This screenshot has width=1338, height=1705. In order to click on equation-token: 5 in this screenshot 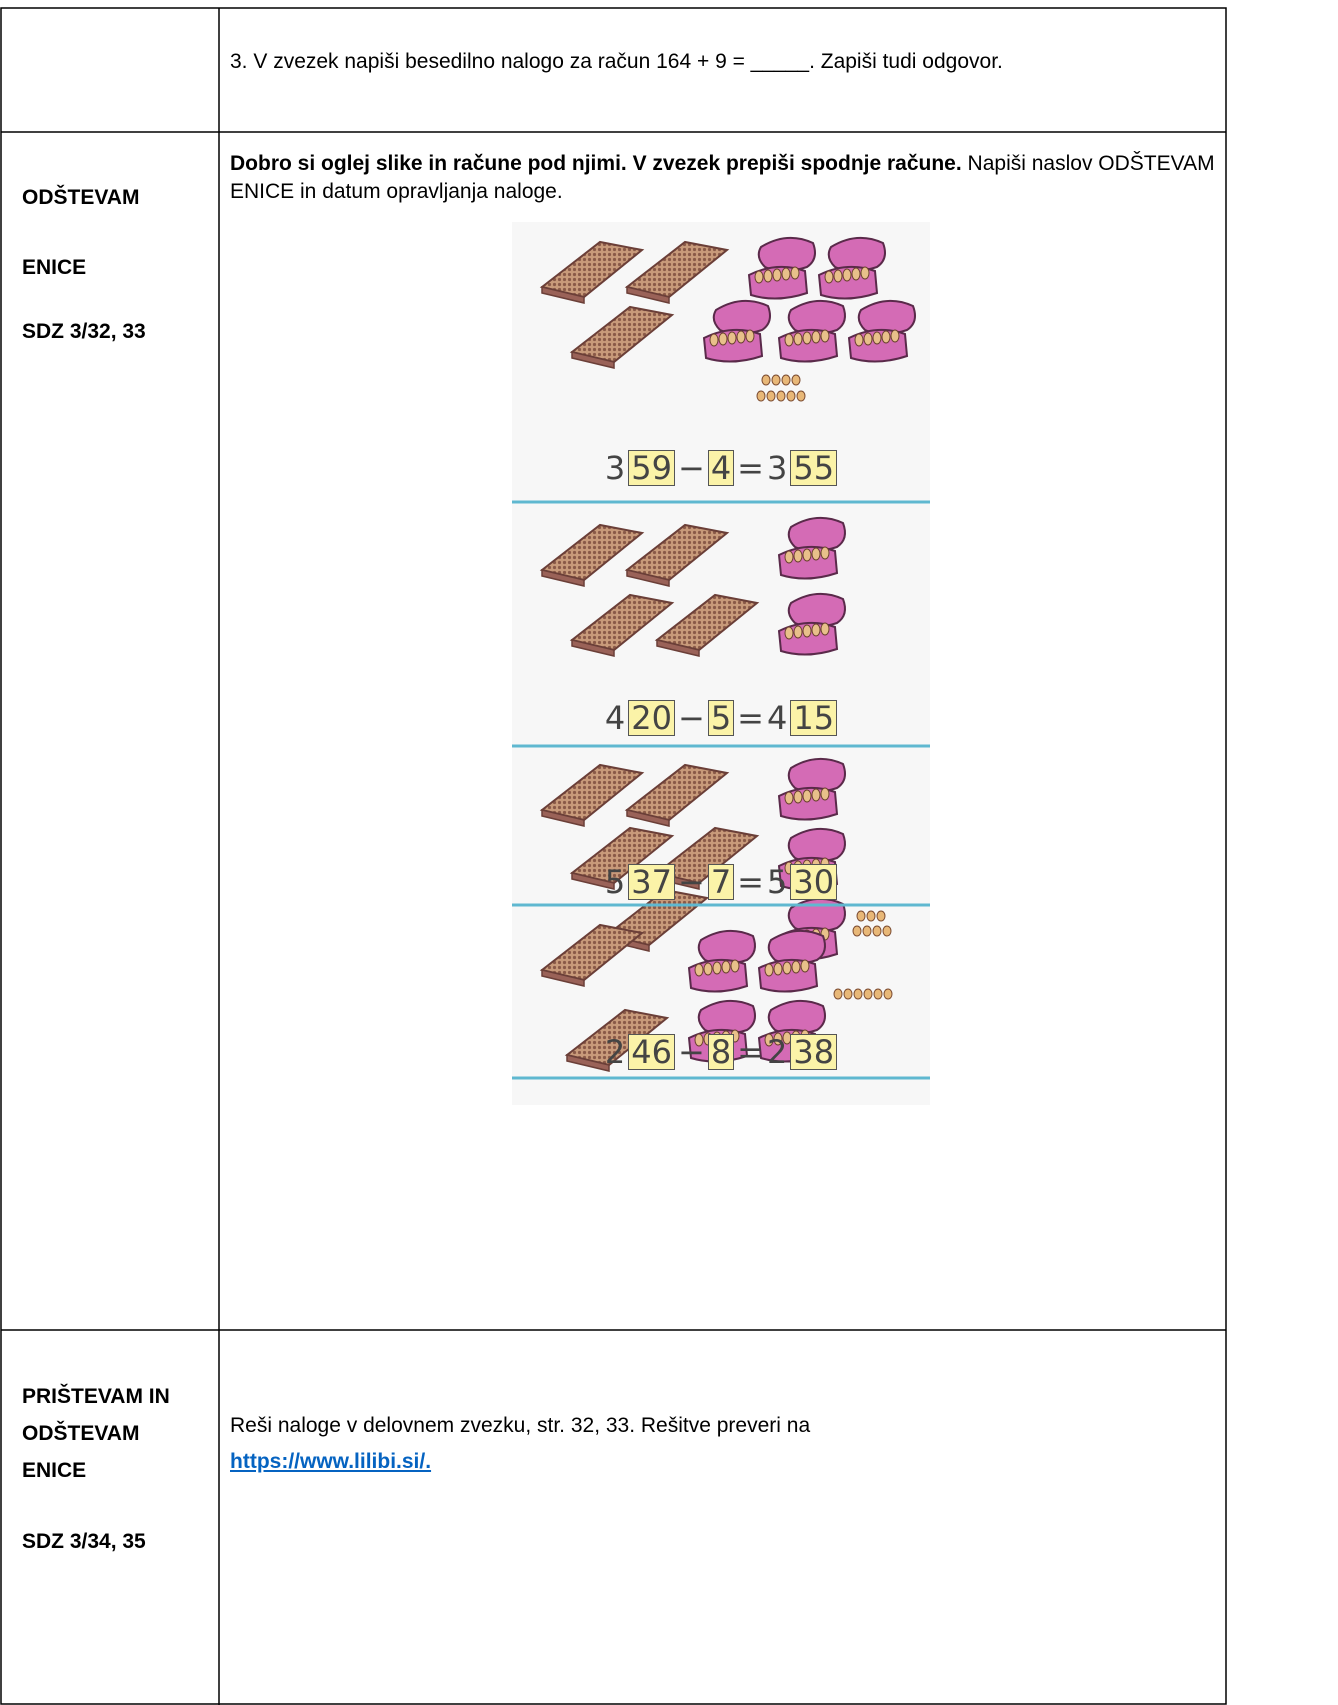, I will do `click(777, 882)`.